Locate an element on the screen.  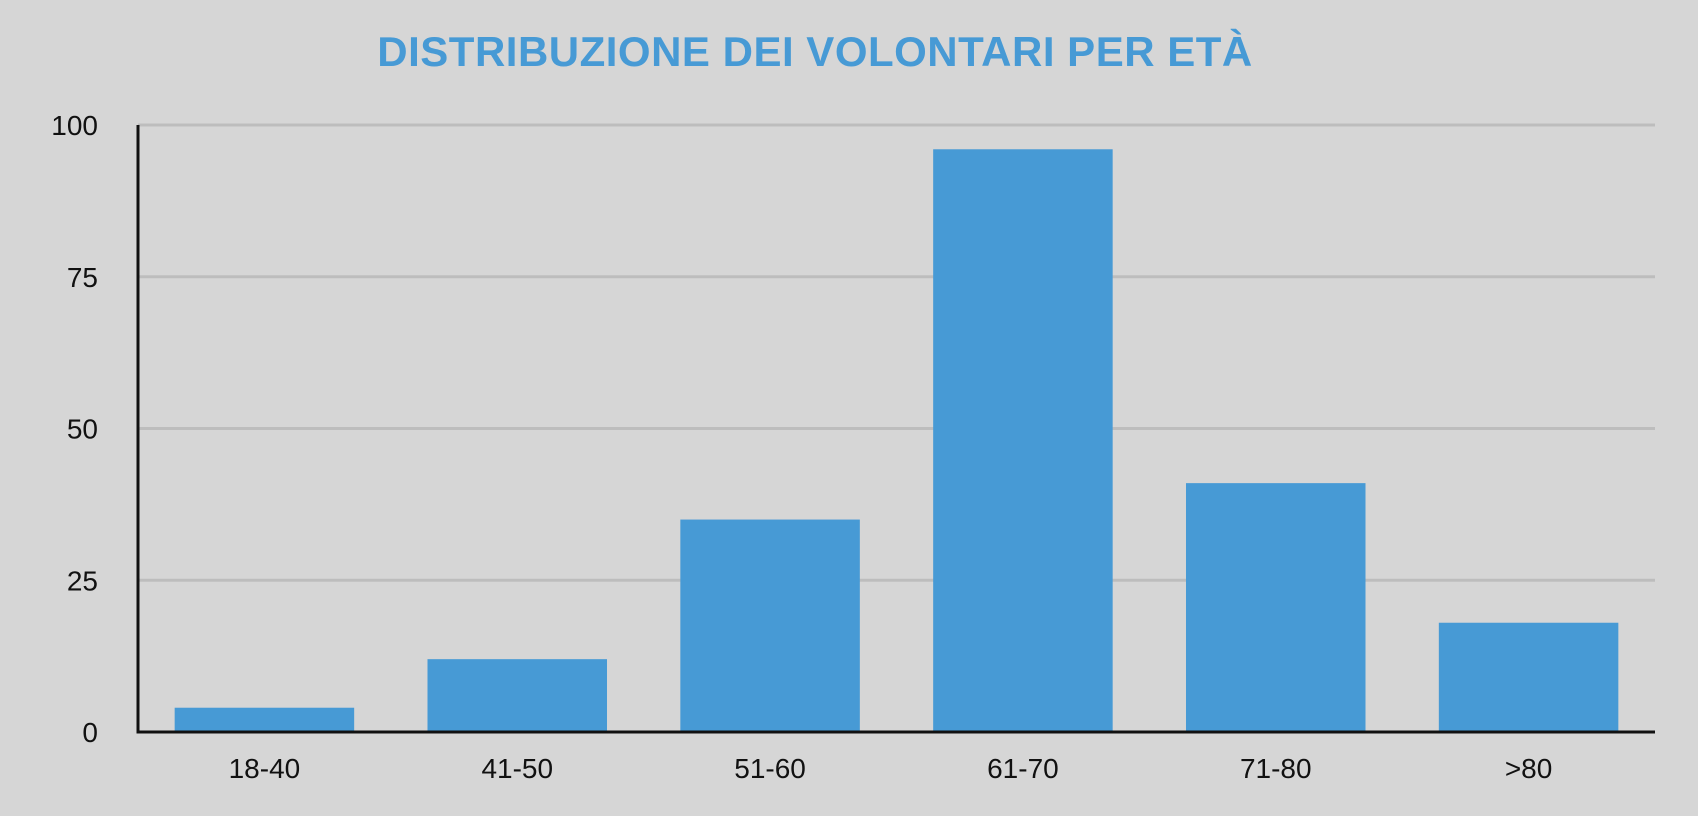
y-tick-label: 75 is located at coordinates (82, 277).